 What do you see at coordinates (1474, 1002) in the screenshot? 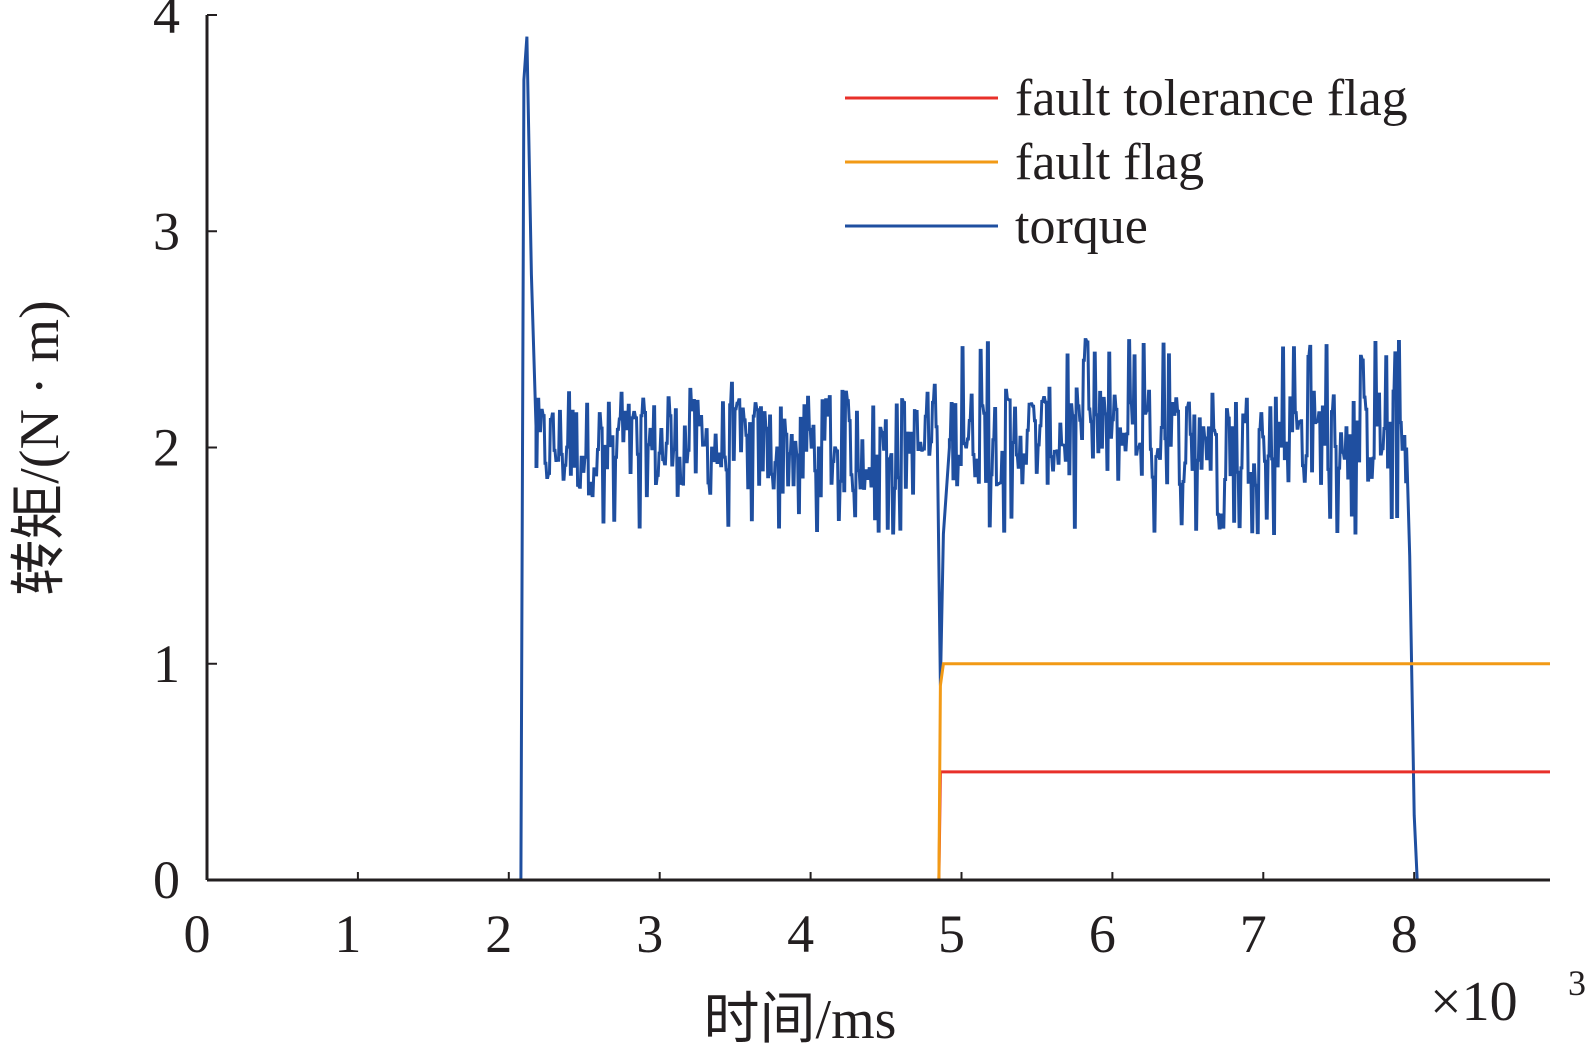
I see `x-multiplier-label: ×10` at bounding box center [1474, 1002].